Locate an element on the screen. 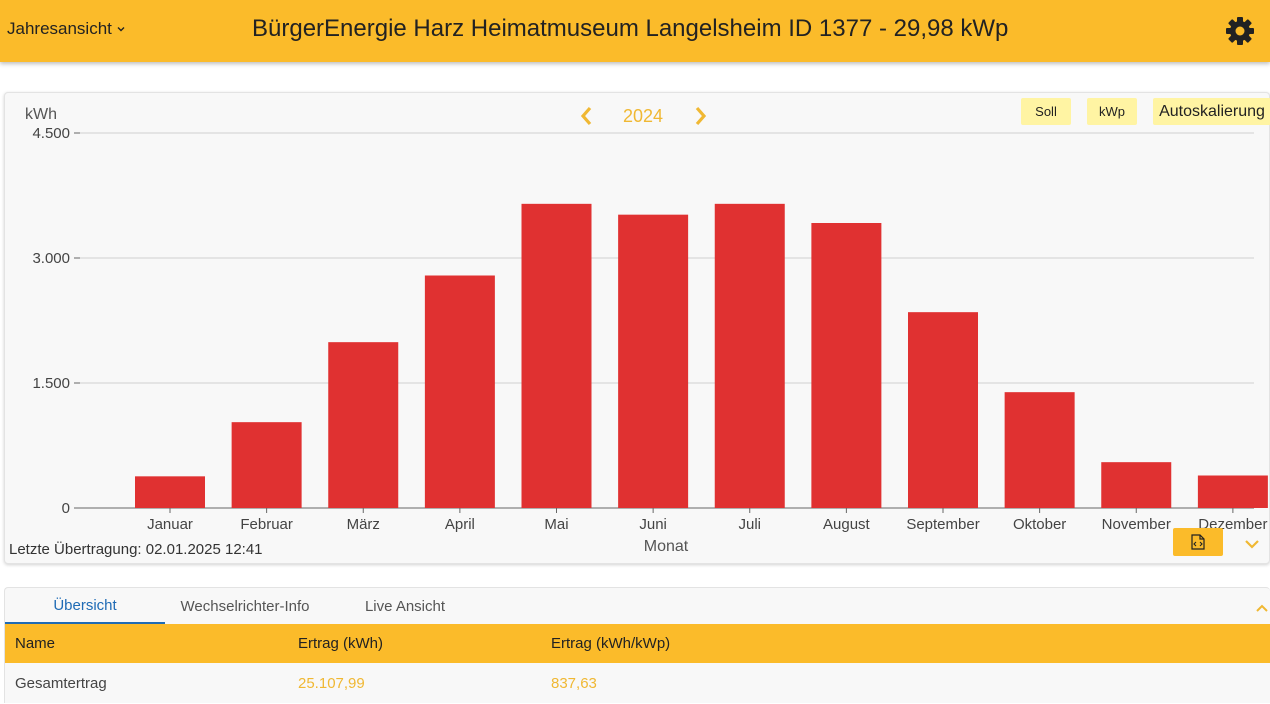  export-button is located at coordinates (1198, 542).